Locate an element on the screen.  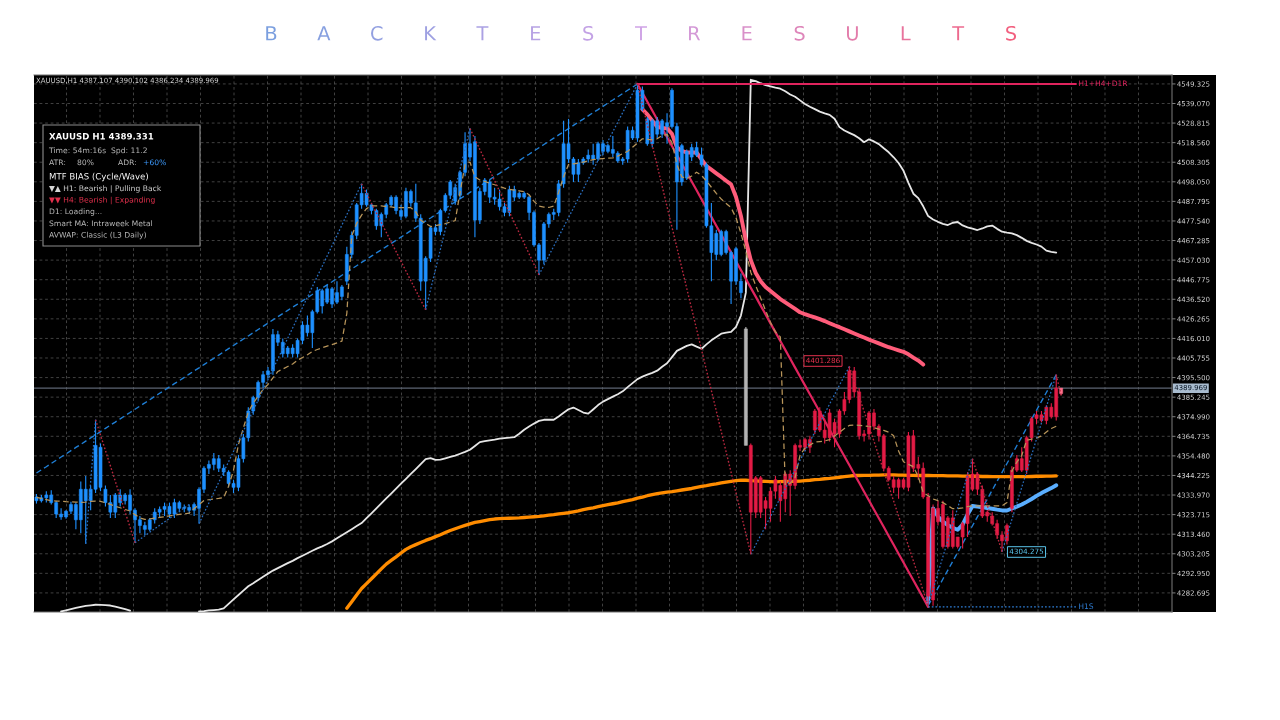
annotation: XAUUSD H1 4389.331 is located at coordinates (101, 136).